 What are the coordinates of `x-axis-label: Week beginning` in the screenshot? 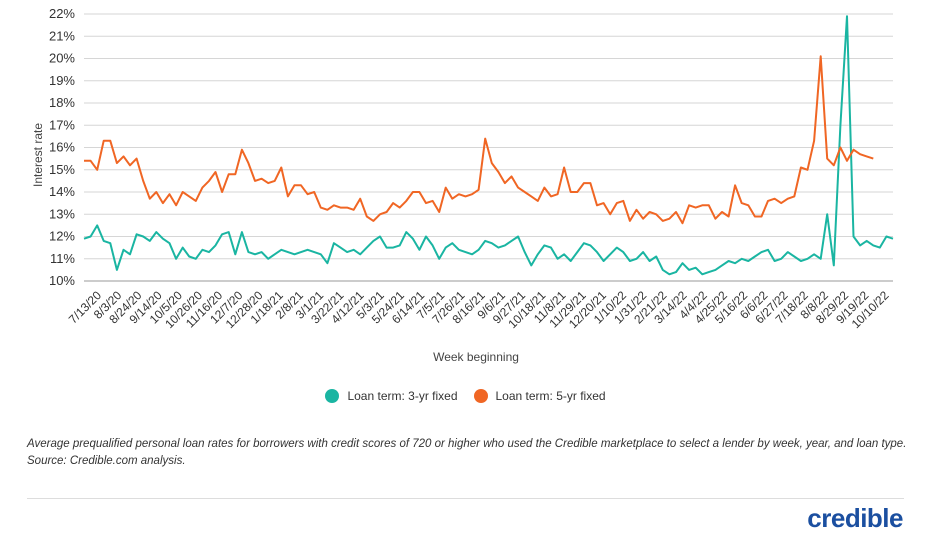 It's located at (476, 357).